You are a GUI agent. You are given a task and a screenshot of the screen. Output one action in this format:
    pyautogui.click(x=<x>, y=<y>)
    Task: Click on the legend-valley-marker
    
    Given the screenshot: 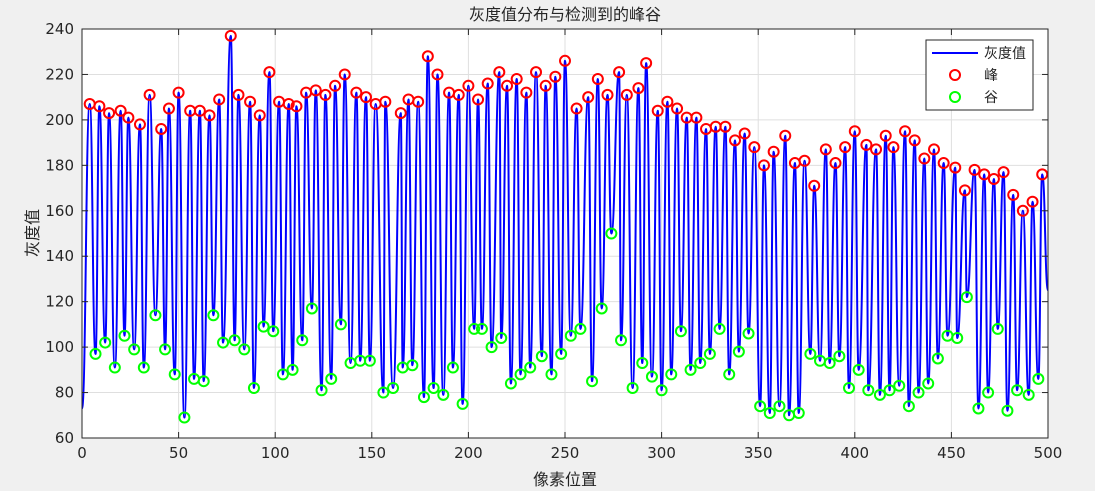 What is the action you would take?
    pyautogui.click(x=955, y=97)
    